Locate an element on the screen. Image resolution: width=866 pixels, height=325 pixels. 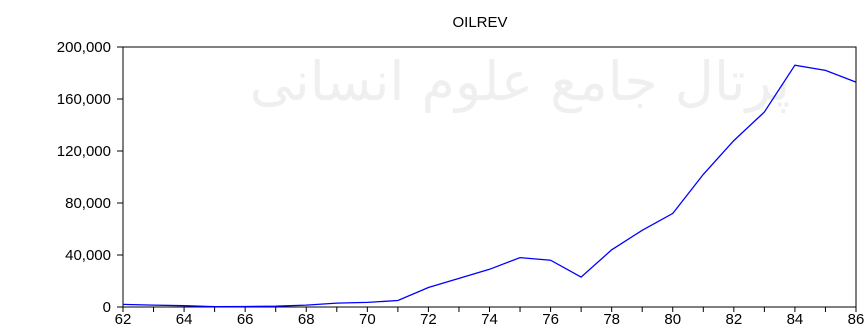
y-tick-label: 200,000 is located at coordinates (84, 47).